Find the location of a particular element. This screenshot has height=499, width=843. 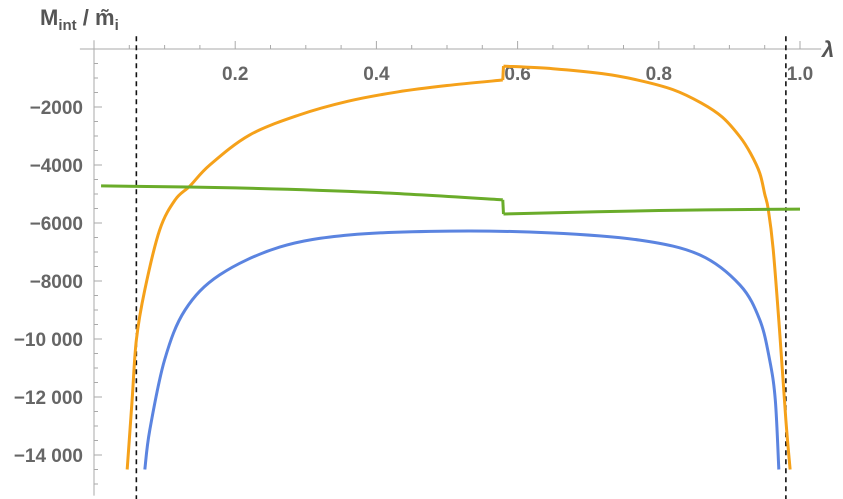

series-0-jump is located at coordinates (503, 73).